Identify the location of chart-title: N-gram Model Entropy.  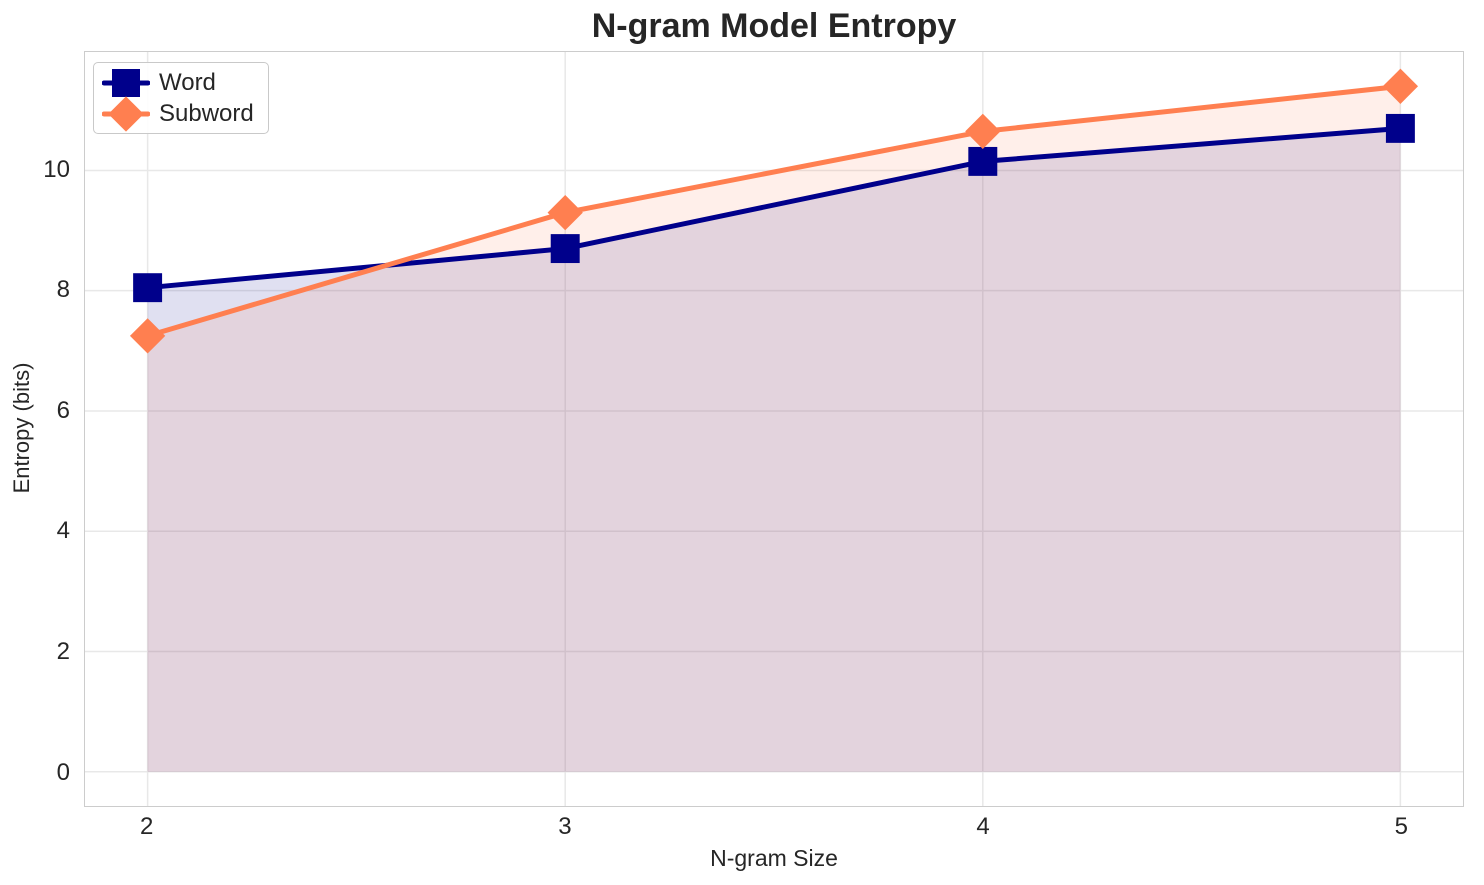
(774, 26).